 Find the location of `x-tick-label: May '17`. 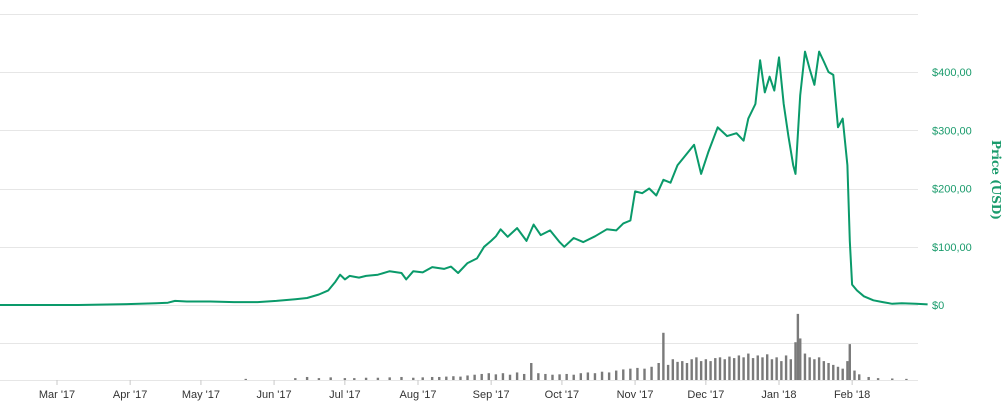

x-tick-label: May '17 is located at coordinates (201, 395).